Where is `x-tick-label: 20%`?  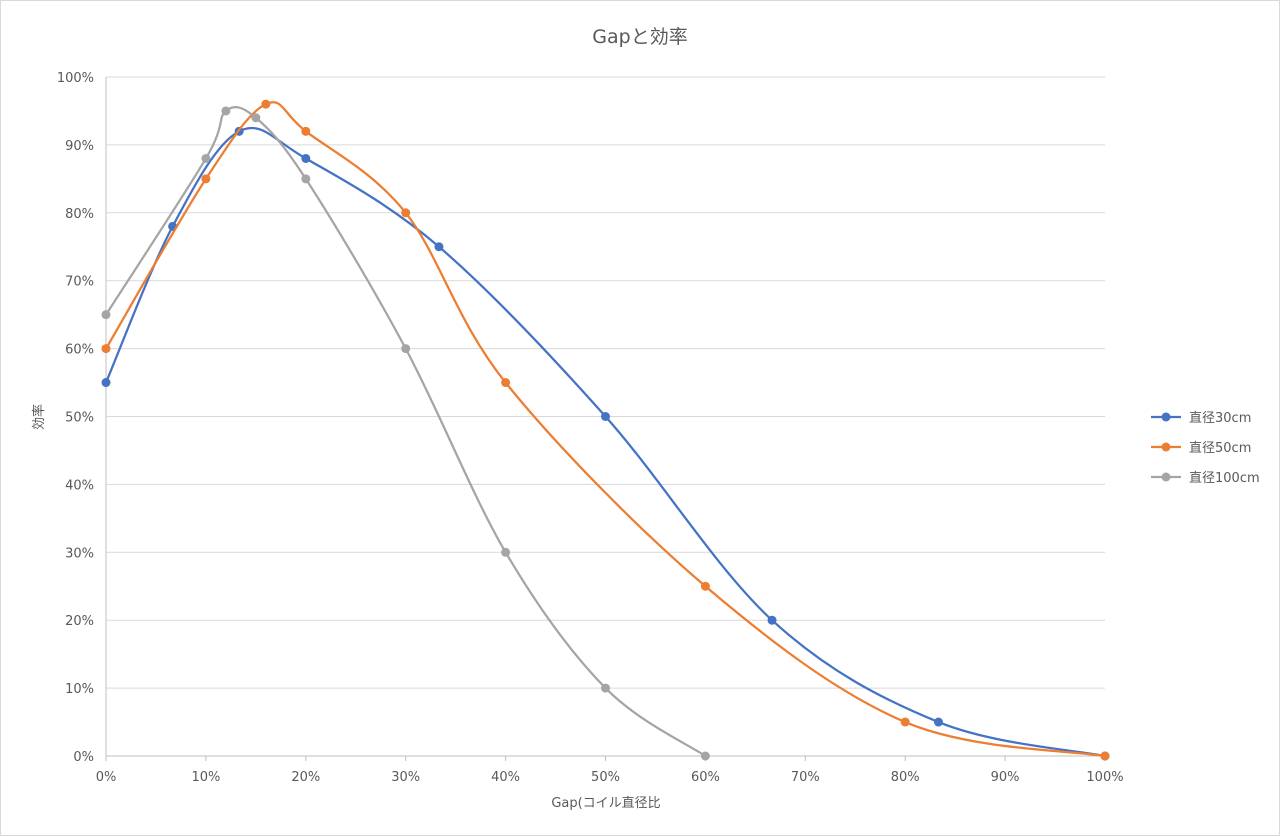
x-tick-label: 20% is located at coordinates (305, 777).